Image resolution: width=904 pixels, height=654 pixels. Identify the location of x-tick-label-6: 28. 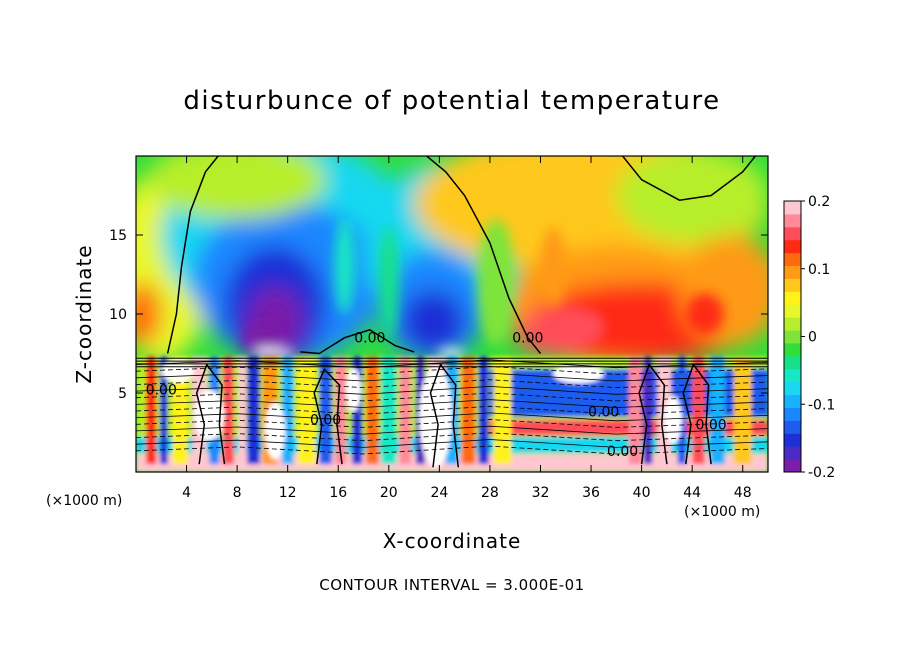
(490, 493).